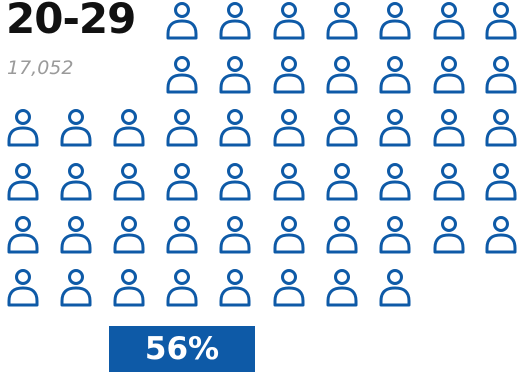 The image size is (522, 373). Describe the element at coordinates (182, 349) in the screenshot. I see `percent-badge: 56%` at that location.